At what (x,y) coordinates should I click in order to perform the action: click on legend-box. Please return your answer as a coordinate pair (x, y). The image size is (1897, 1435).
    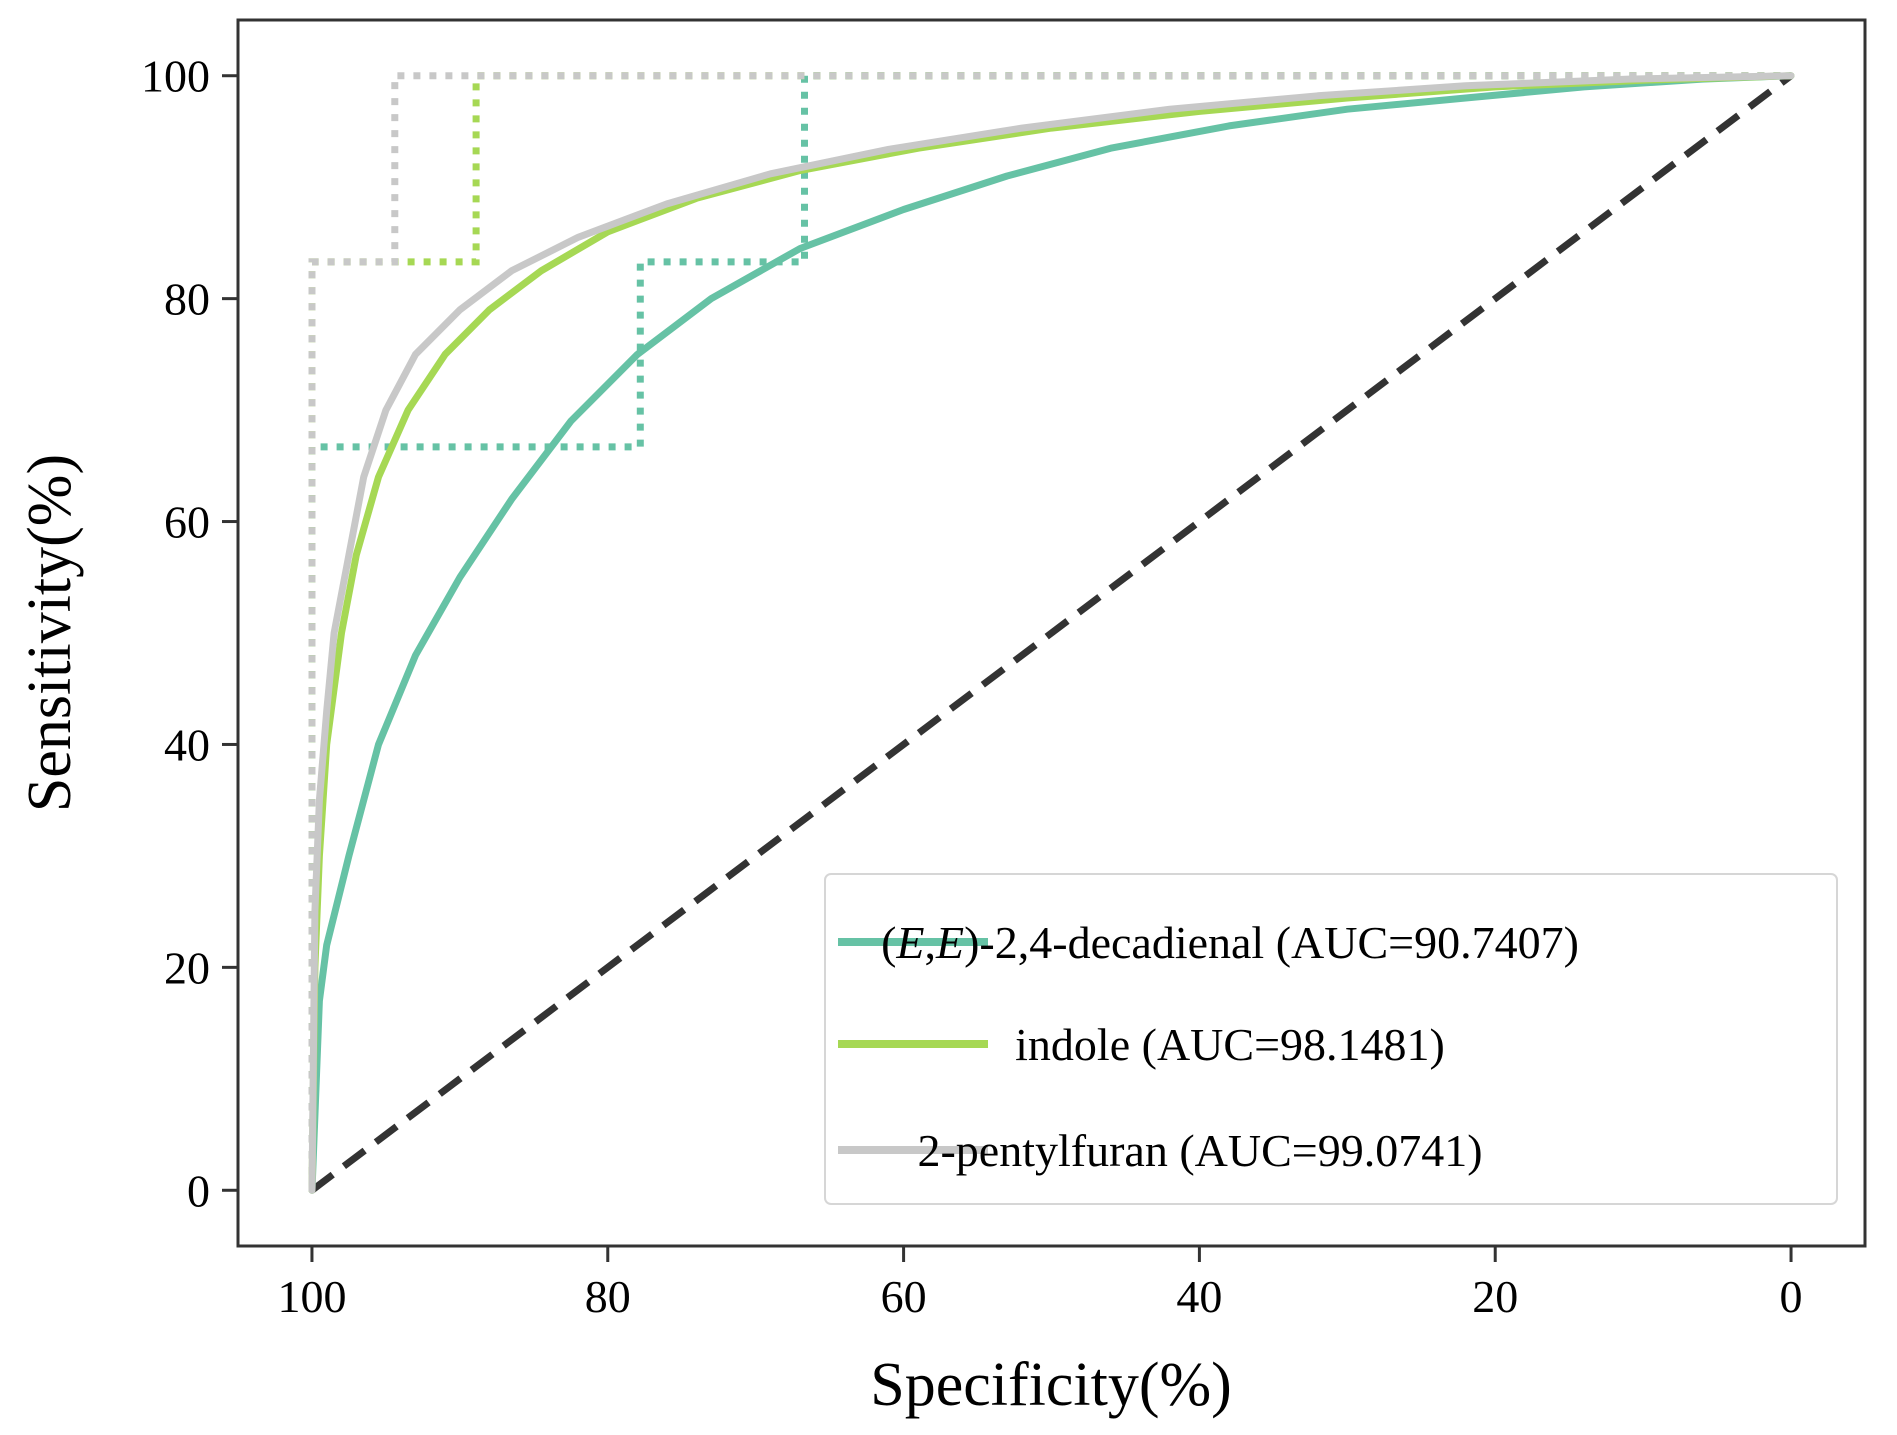
    Looking at the image, I should click on (1331, 1039).